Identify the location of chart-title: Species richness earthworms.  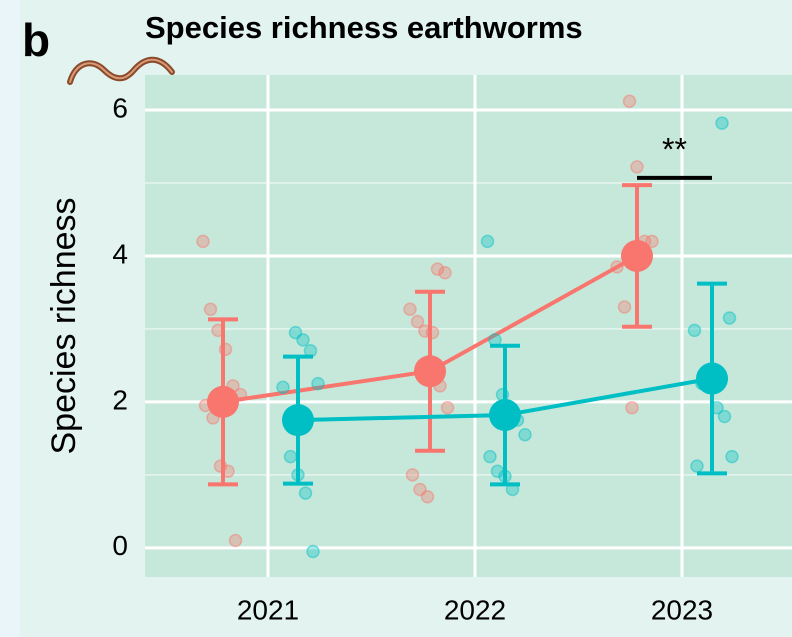
(364, 27).